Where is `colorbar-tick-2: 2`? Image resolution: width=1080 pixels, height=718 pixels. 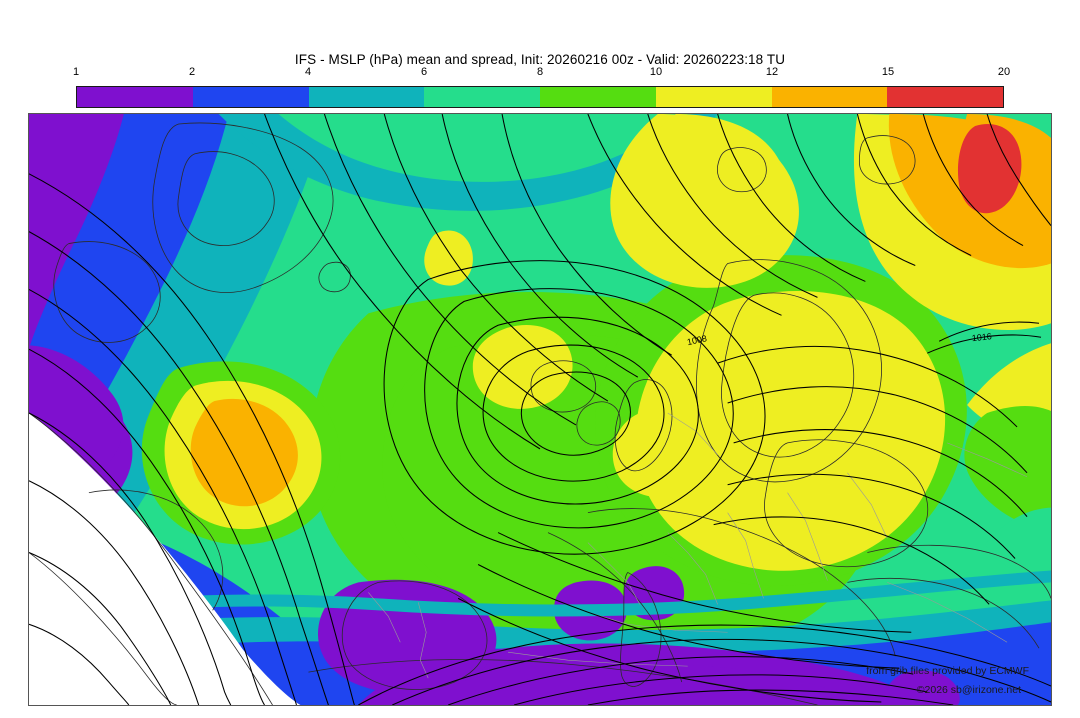
colorbar-tick-2: 2 is located at coordinates (192, 72).